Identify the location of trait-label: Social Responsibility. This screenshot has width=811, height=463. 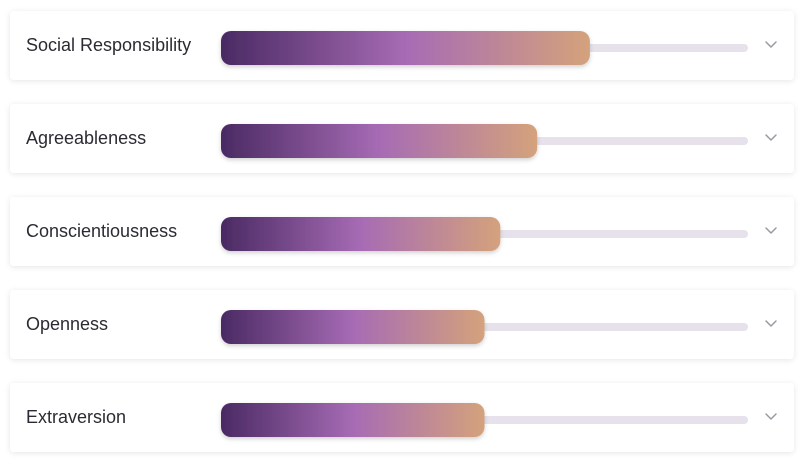
(108, 45).